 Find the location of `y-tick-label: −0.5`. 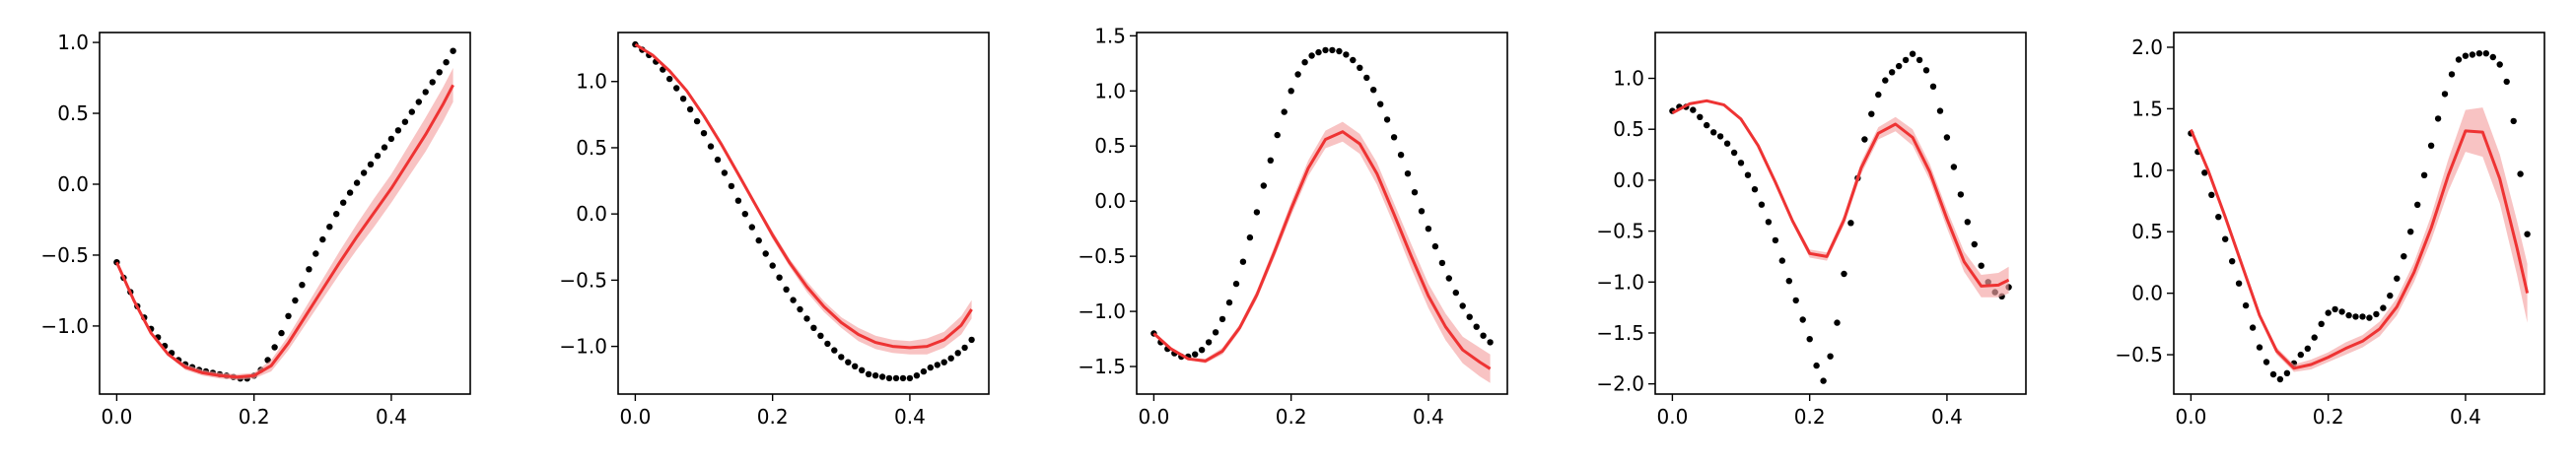

y-tick-label: −0.5 is located at coordinates (65, 255).